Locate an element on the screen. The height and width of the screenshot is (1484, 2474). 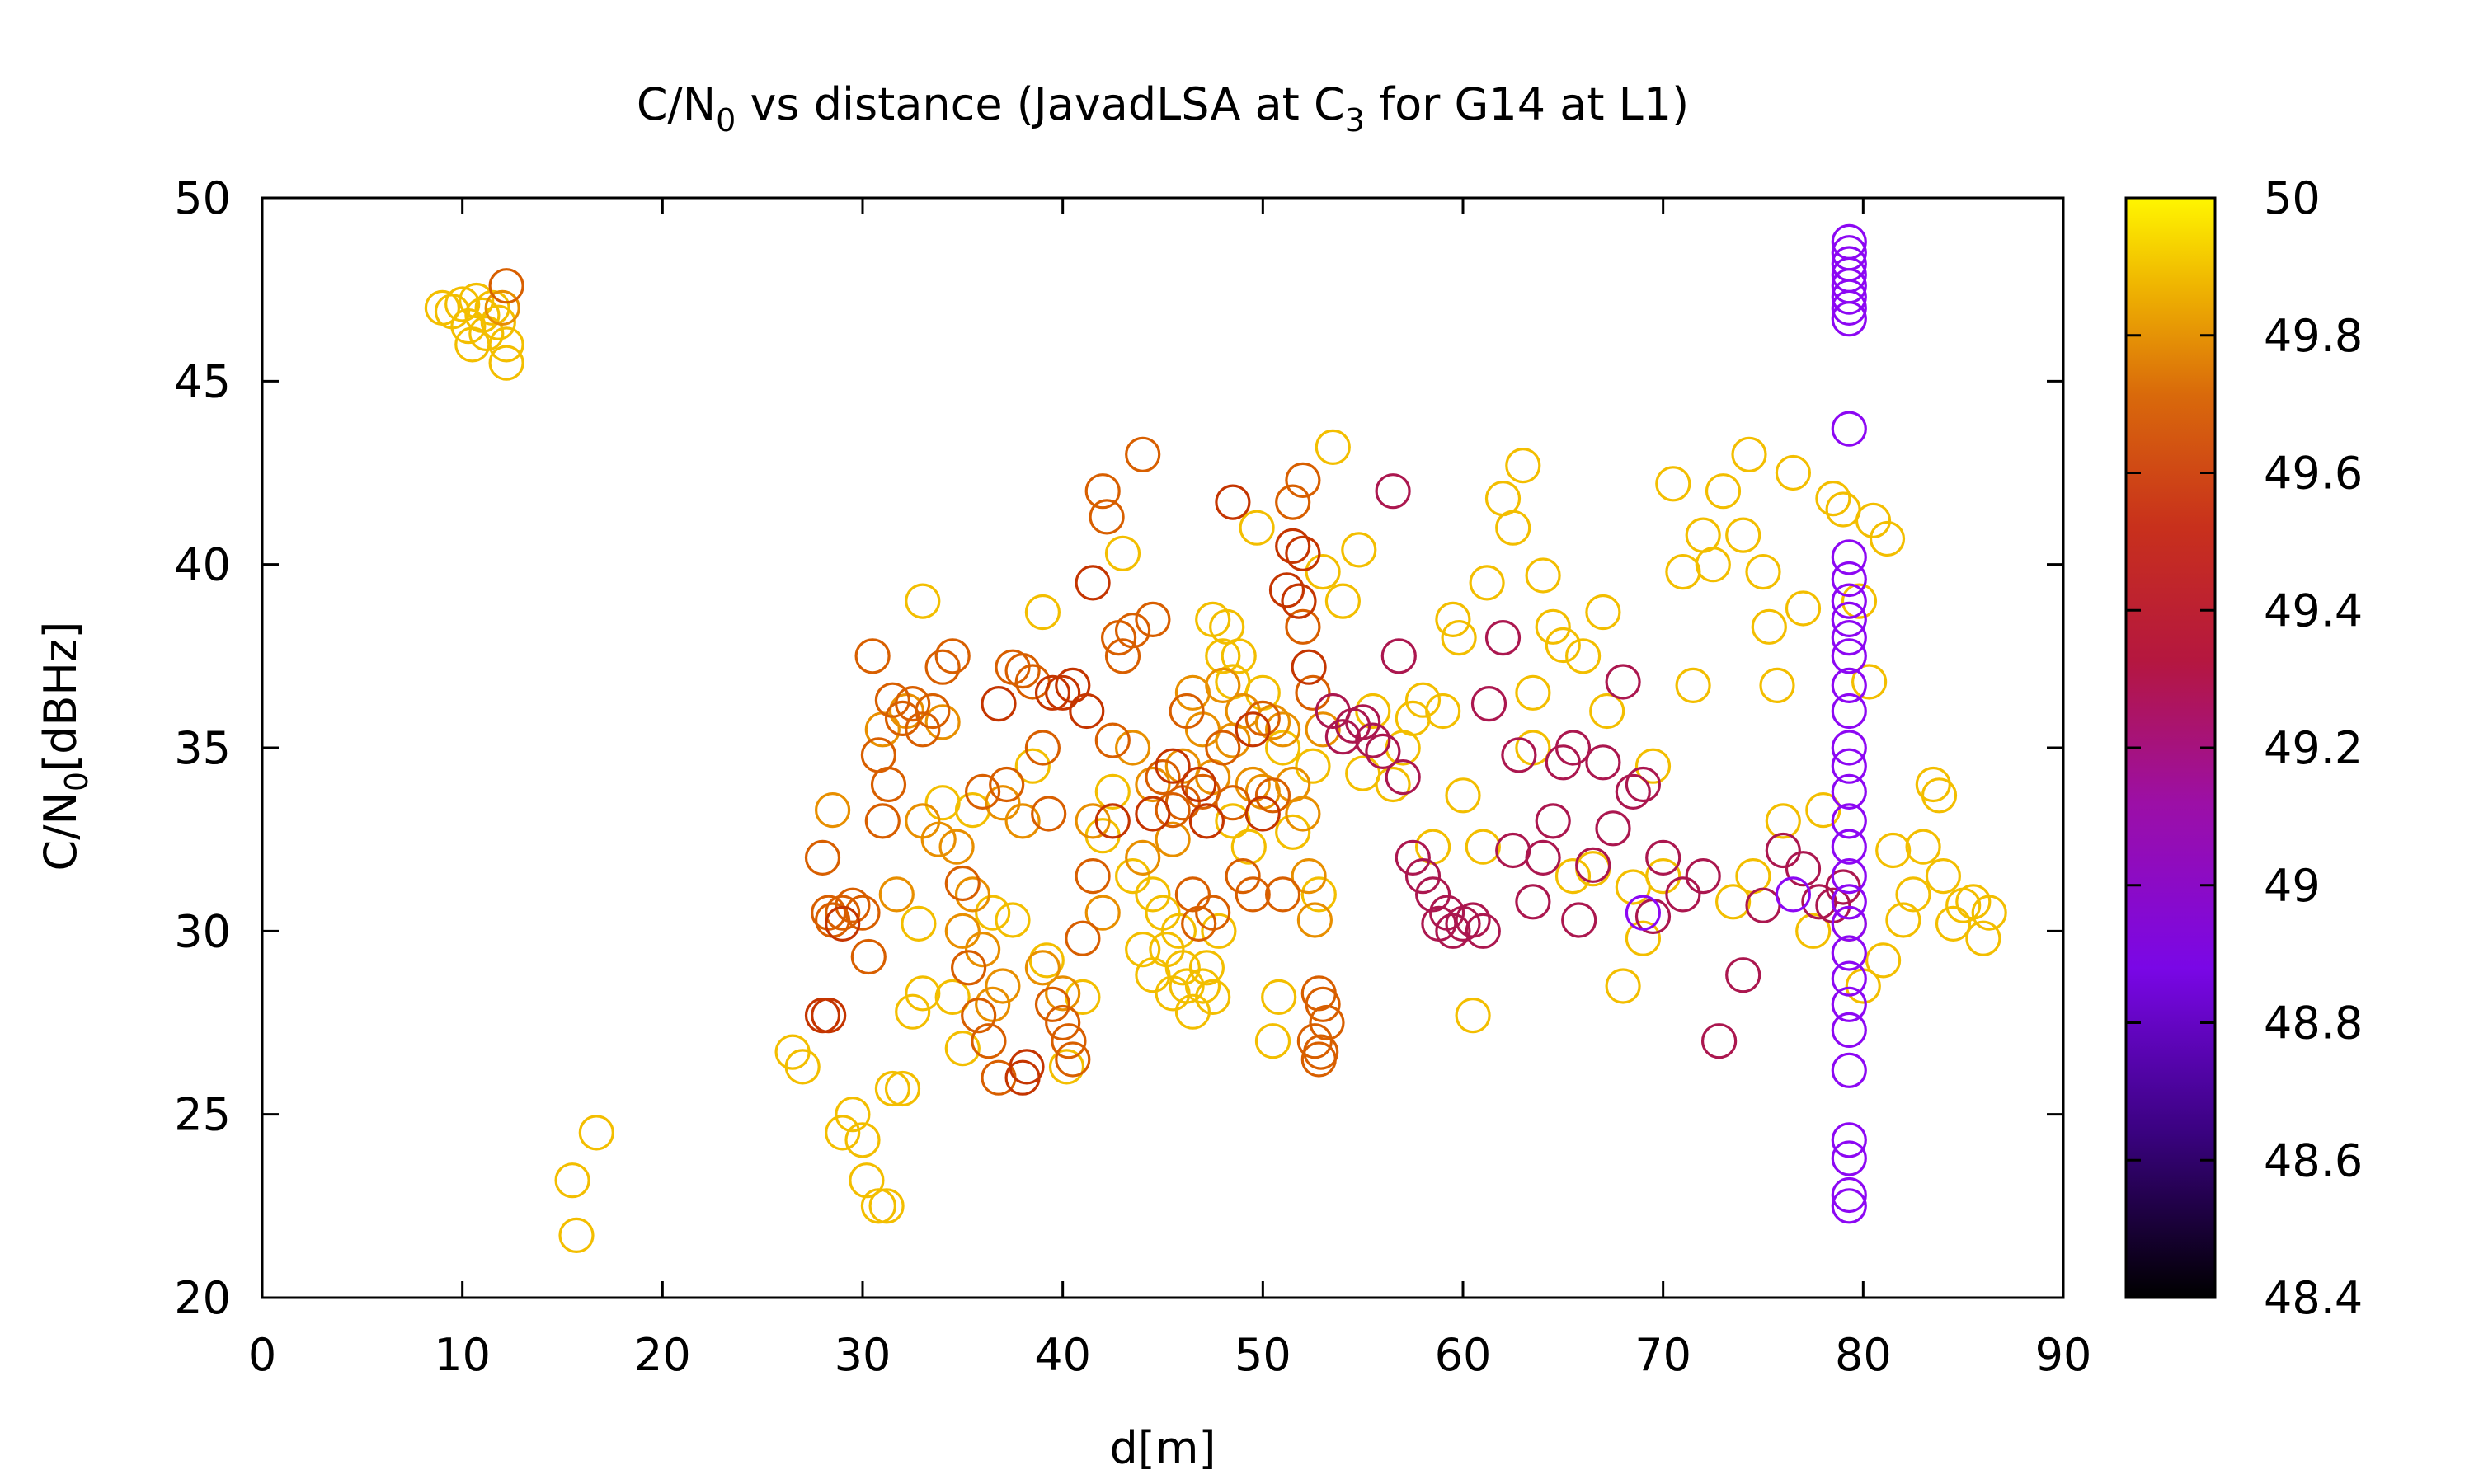
x-tick-label: 90 is located at coordinates (2063, 1355).